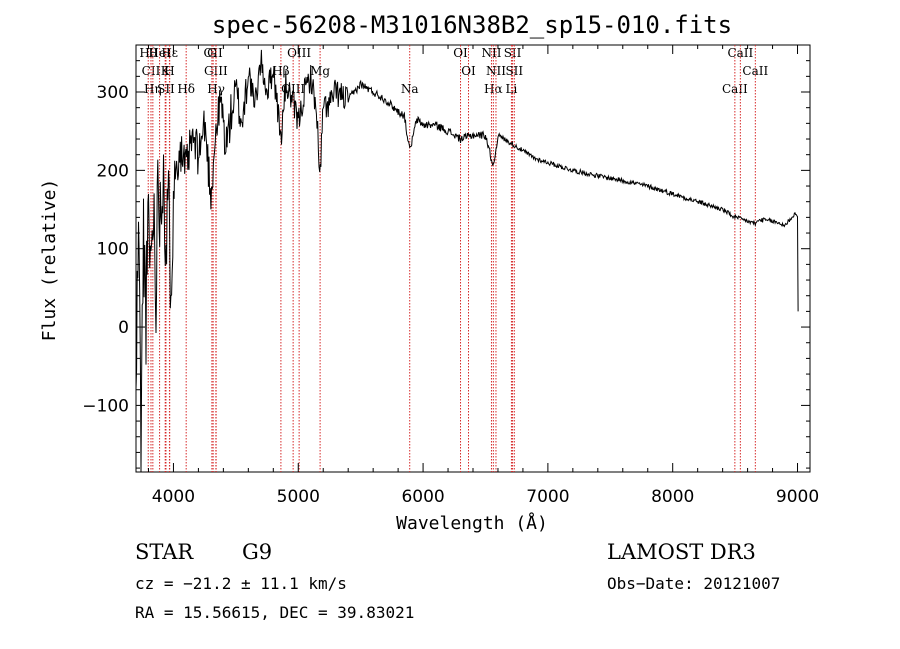 The image size is (900, 649). I want to click on x-tick-label: 9000, so click(797, 497).